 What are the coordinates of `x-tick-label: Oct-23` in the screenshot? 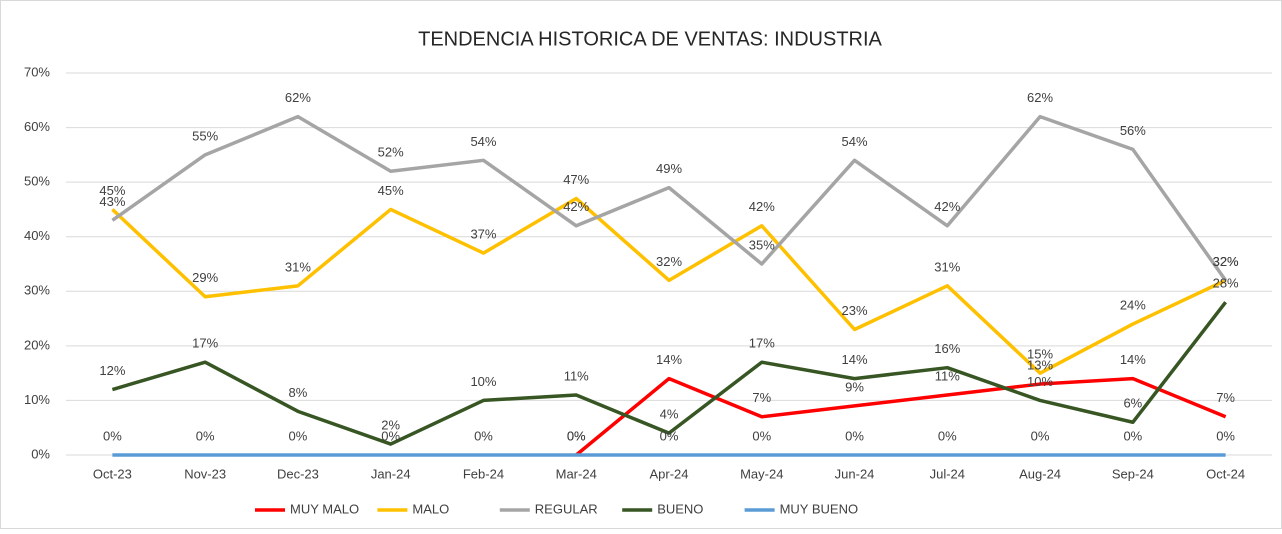 It's located at (112, 473).